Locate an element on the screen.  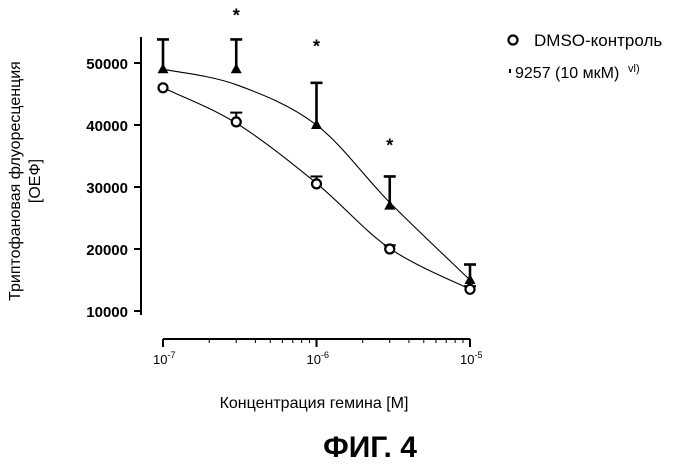
x-tick-label: 10⁻⁵ is located at coordinates (471, 358).